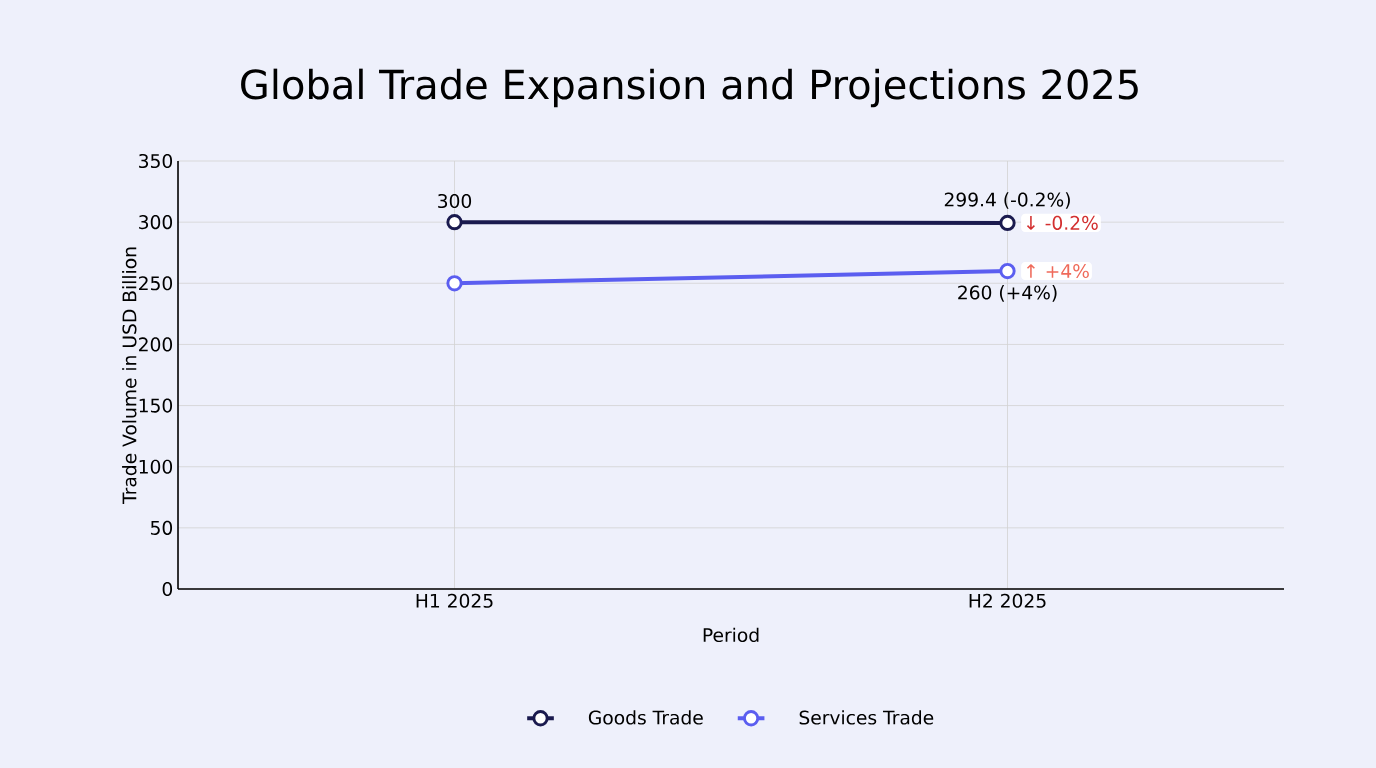 The width and height of the screenshot is (1376, 768). I want to click on y-tick-label: 100, so click(156, 466).